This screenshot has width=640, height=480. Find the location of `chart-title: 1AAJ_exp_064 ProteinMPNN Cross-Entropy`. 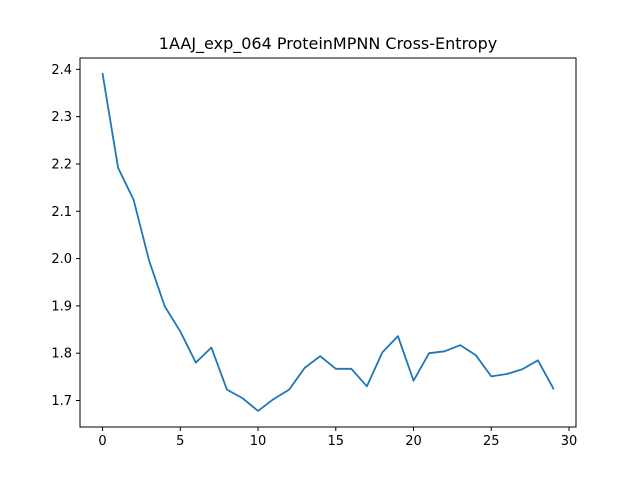

chart-title: 1AAJ_exp_064 ProteinMPNN Cross-Entropy is located at coordinates (328, 44).